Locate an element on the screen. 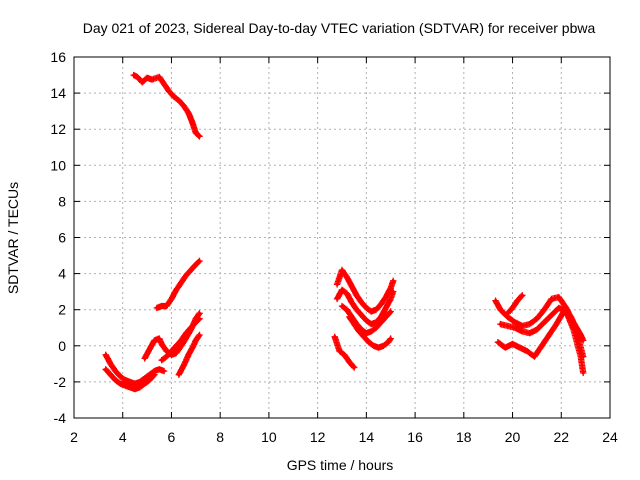 The image size is (640, 480). y-tick-label: 0 is located at coordinates (62, 346).